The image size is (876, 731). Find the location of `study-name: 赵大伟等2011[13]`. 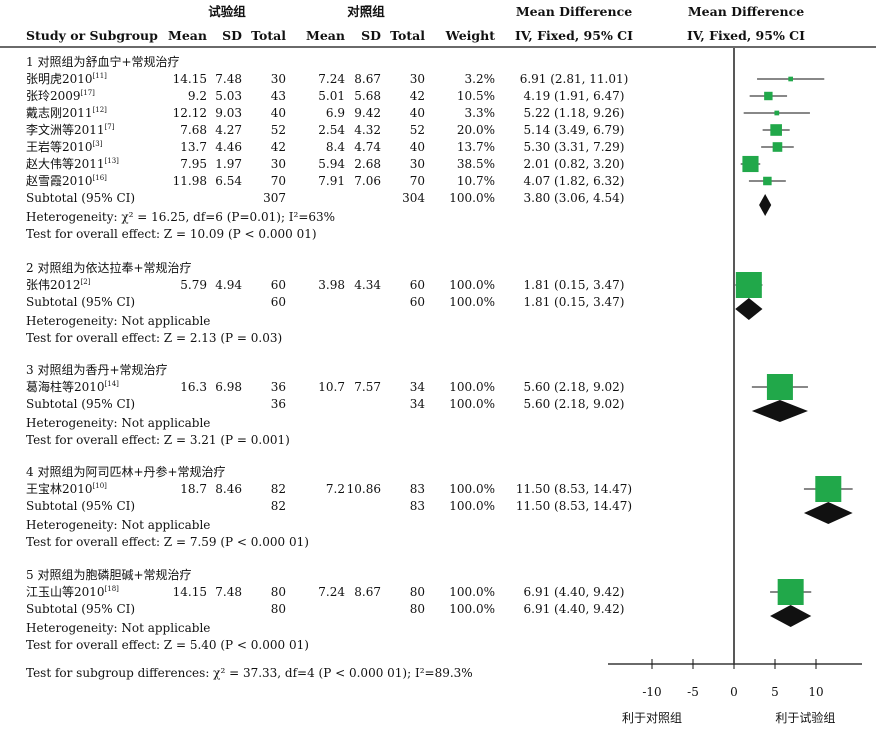

study-name: 赵大伟等2011[13] is located at coordinates (72, 164).